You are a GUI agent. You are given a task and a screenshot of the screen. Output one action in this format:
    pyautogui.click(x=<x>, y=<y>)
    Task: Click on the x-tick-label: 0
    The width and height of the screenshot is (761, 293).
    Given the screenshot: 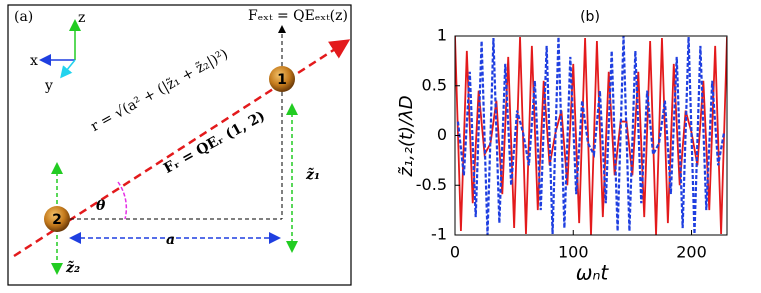 What is the action you would take?
    pyautogui.click(x=455, y=252)
    